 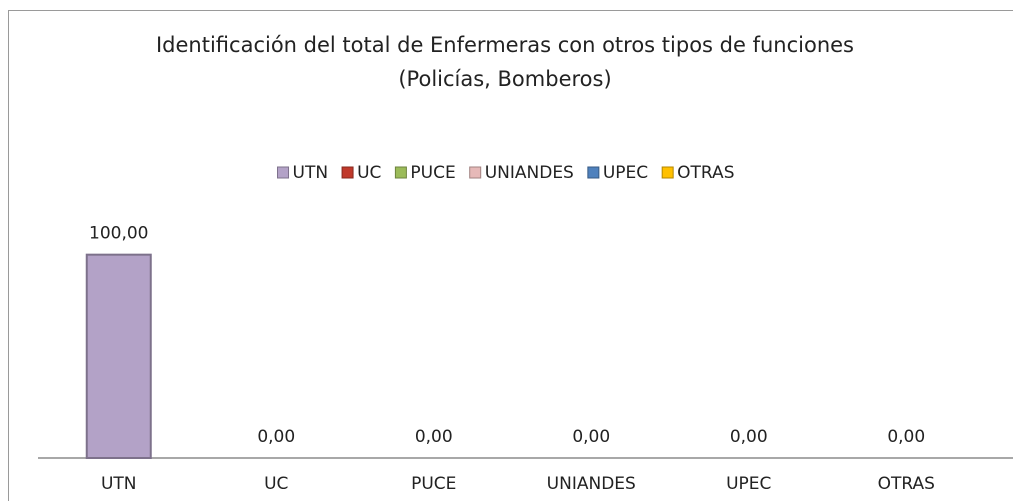 I want to click on x-tick-label: OTRAS, so click(x=906, y=484).